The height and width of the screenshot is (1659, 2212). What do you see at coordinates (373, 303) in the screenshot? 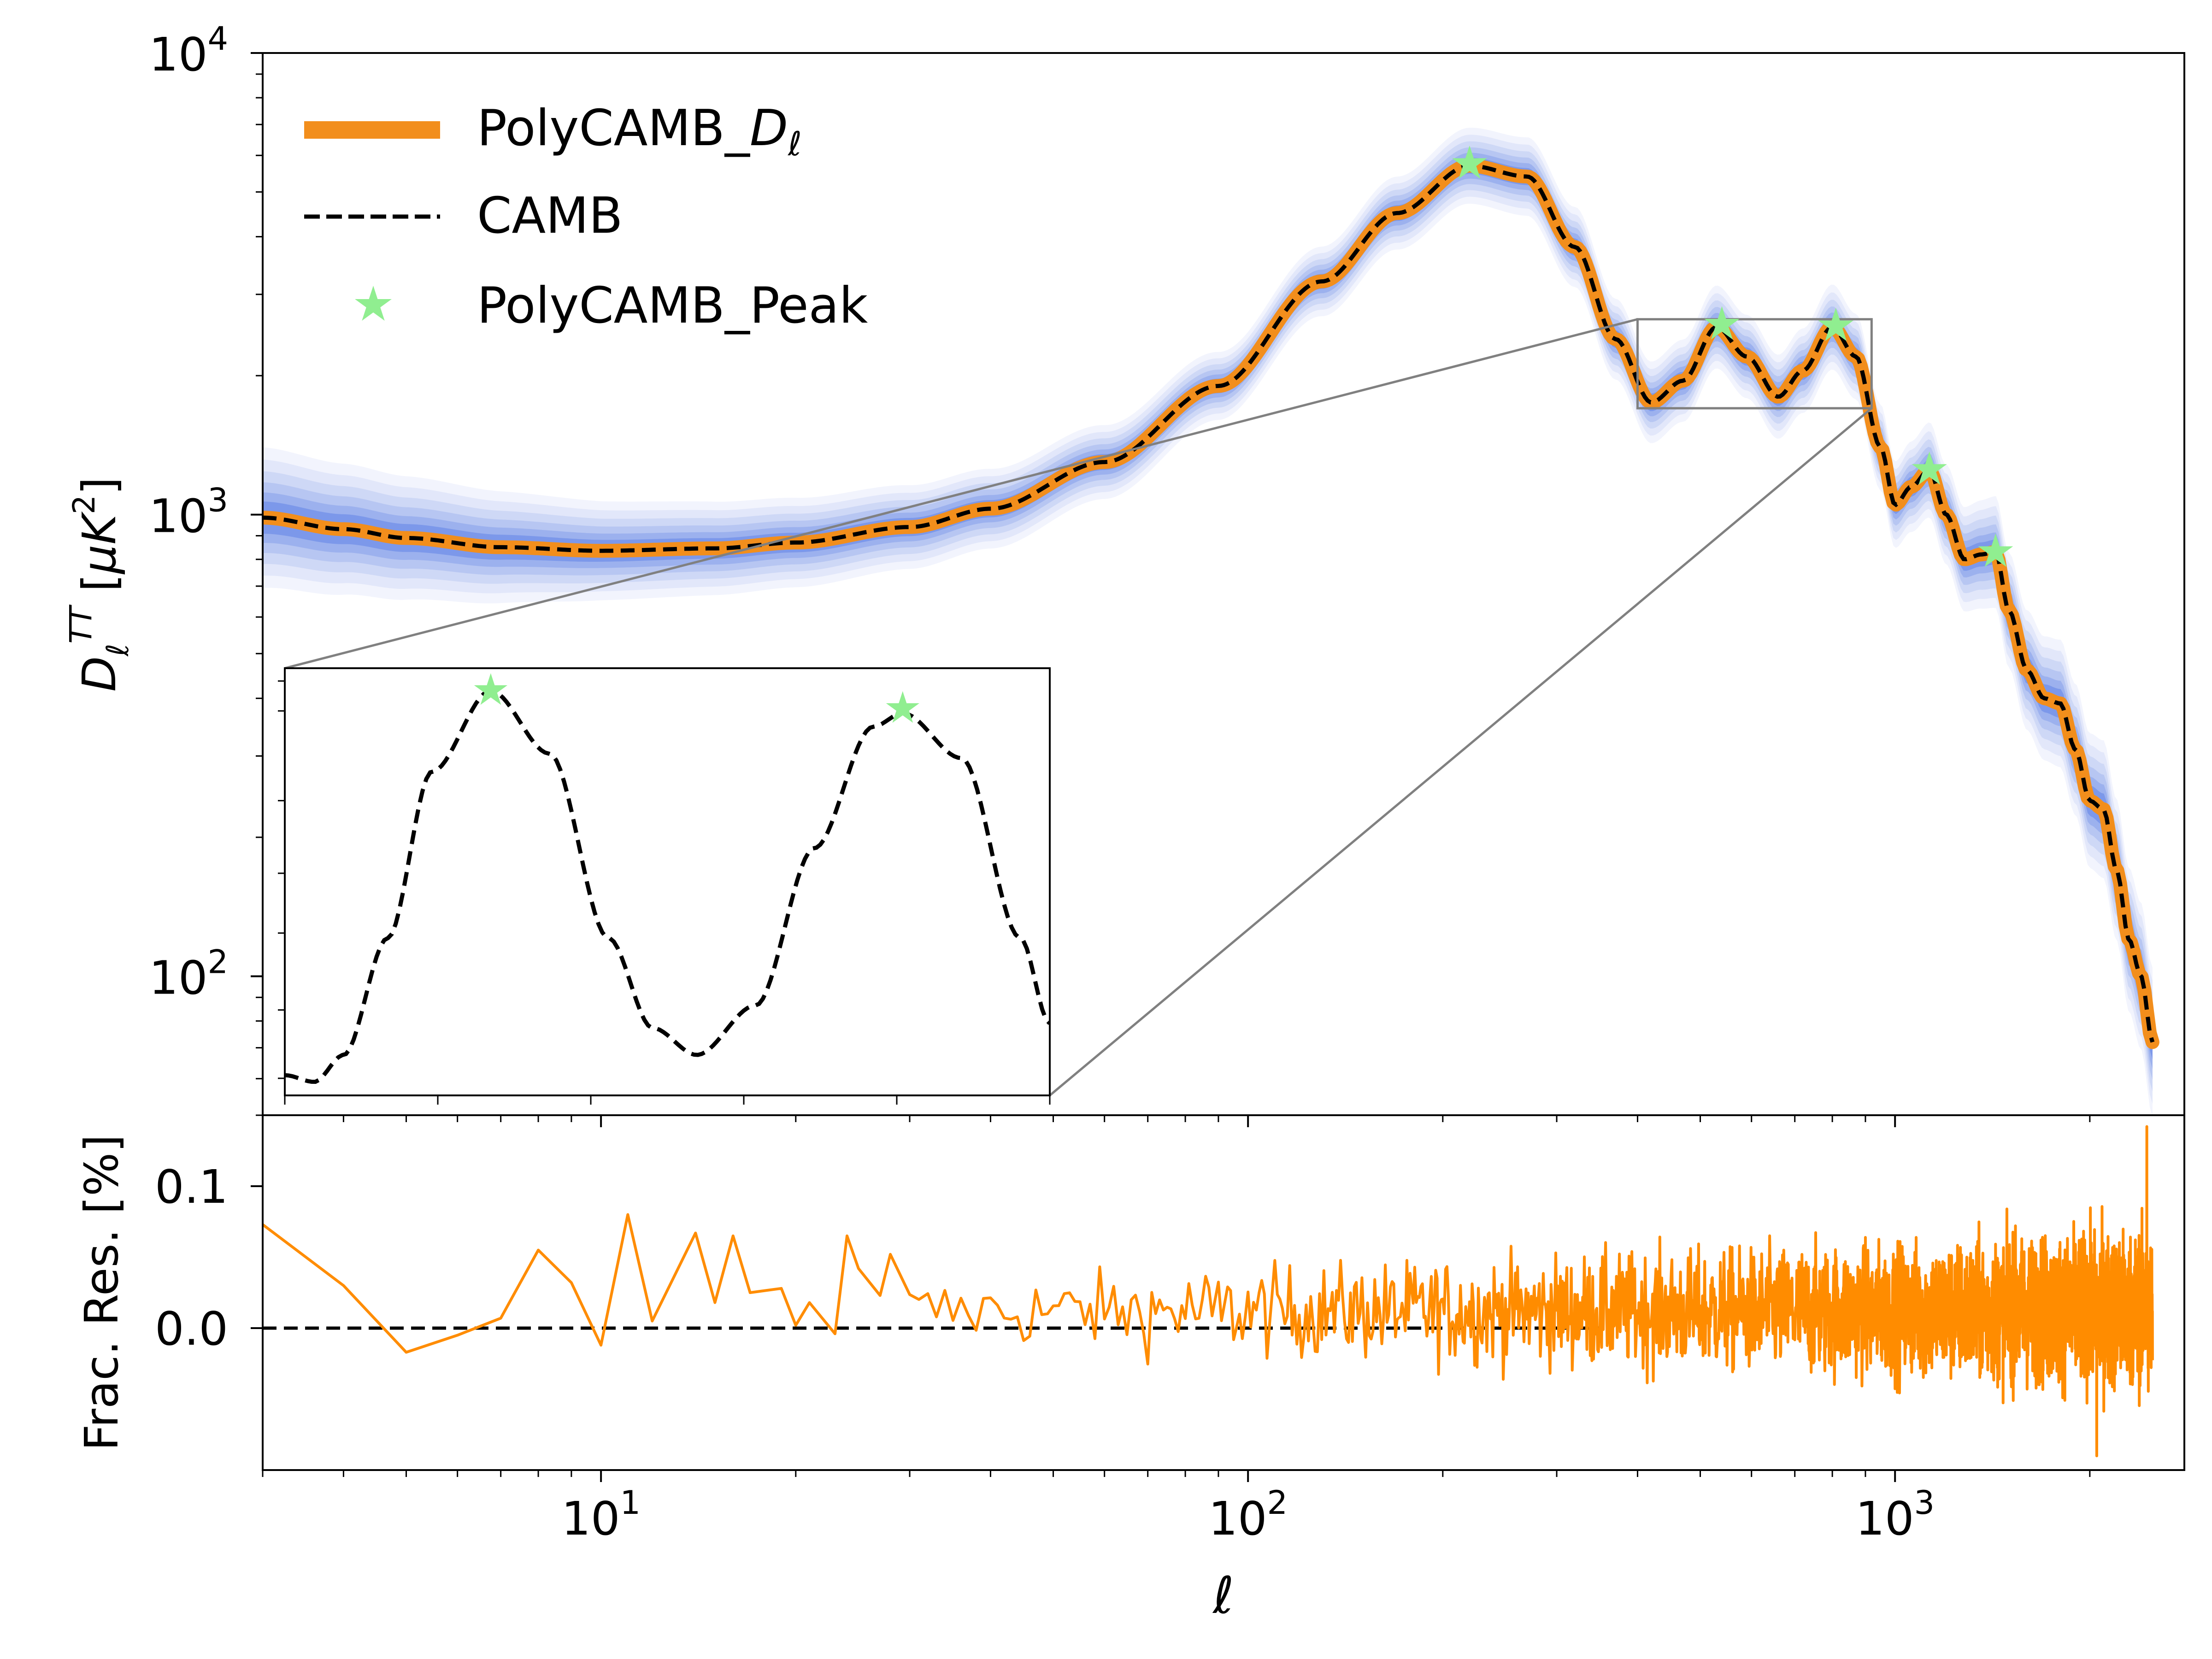
I see `legend-swatch-peak-star` at bounding box center [373, 303].